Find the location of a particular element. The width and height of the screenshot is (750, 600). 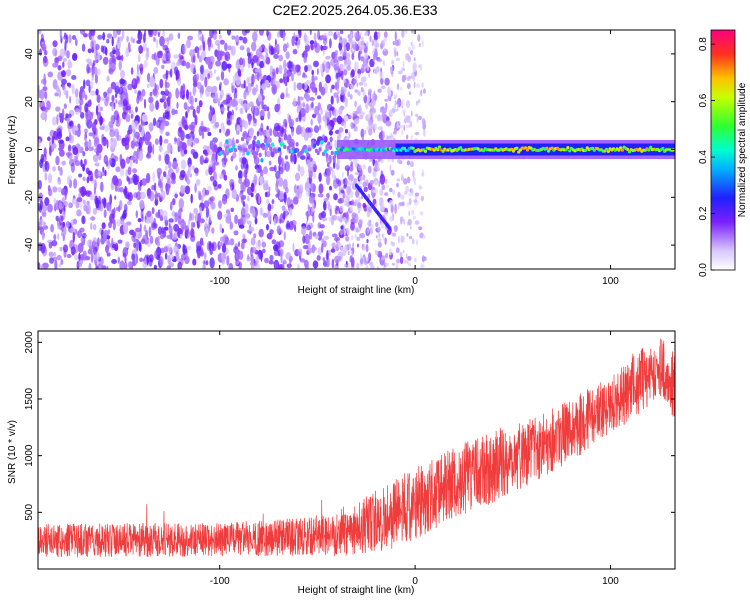

snr-x-tick-label: 100 is located at coordinates (610, 581).